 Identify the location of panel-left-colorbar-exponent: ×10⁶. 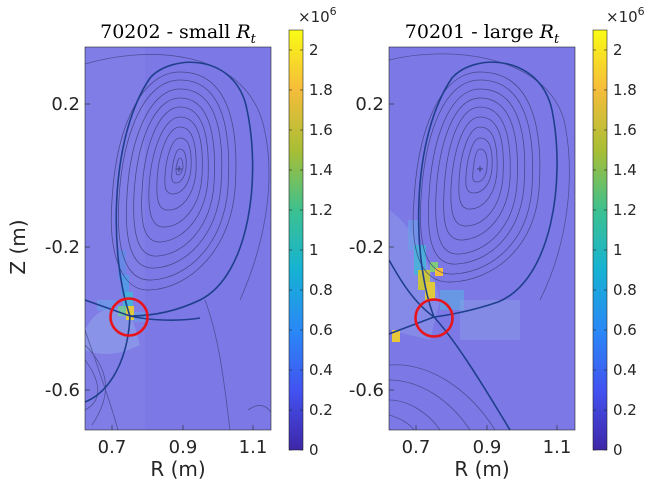
(317, 15).